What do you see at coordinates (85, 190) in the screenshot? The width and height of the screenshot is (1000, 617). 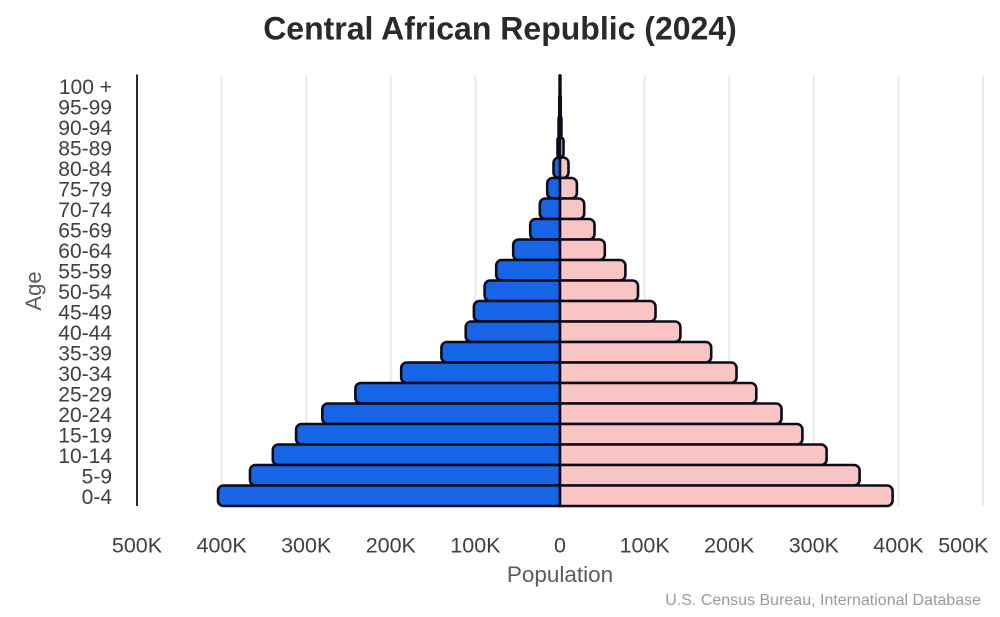 I see `svg-text: 75-79` at bounding box center [85, 190].